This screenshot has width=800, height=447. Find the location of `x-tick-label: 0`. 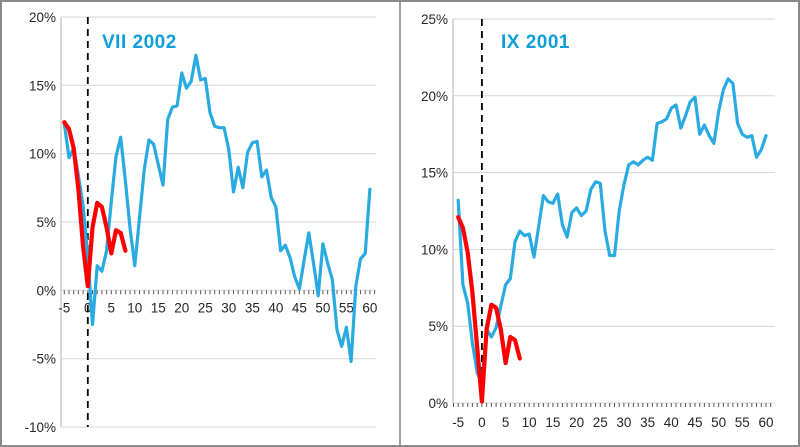

x-tick-label: 0 is located at coordinates (482, 422).